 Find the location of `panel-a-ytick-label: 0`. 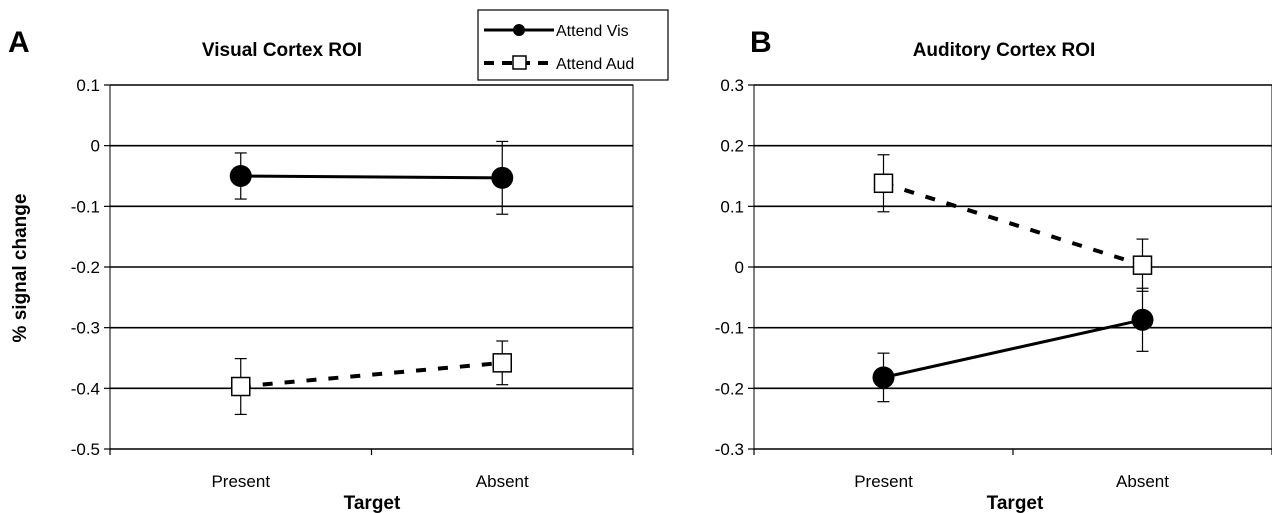

panel-a-ytick-label: 0 is located at coordinates (95, 146).